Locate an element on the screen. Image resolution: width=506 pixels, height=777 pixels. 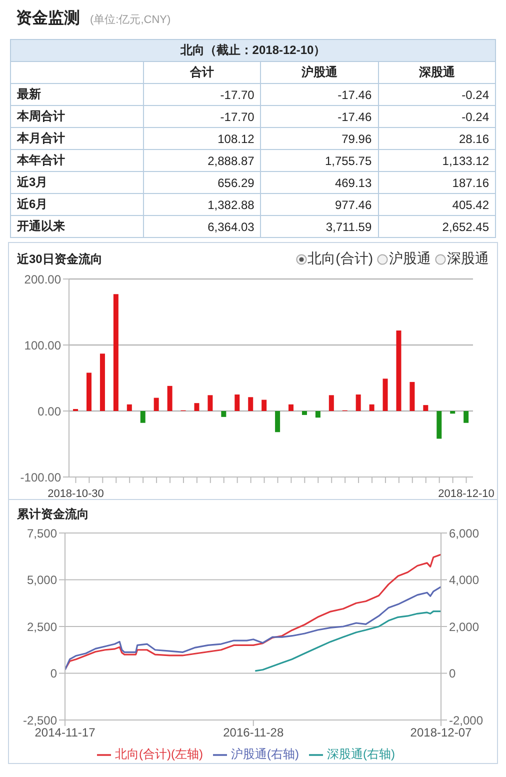
y-tick-label: 5,000 is located at coordinates (42, 580).